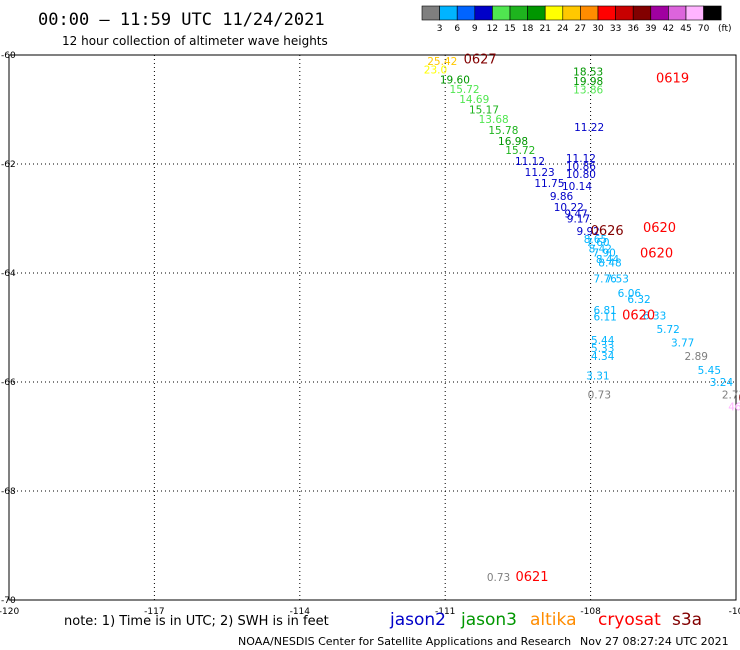 This screenshot has width=740, height=650. Describe the element at coordinates (575, 214) in the screenshot. I see `wave-height-value: 9.47` at that location.